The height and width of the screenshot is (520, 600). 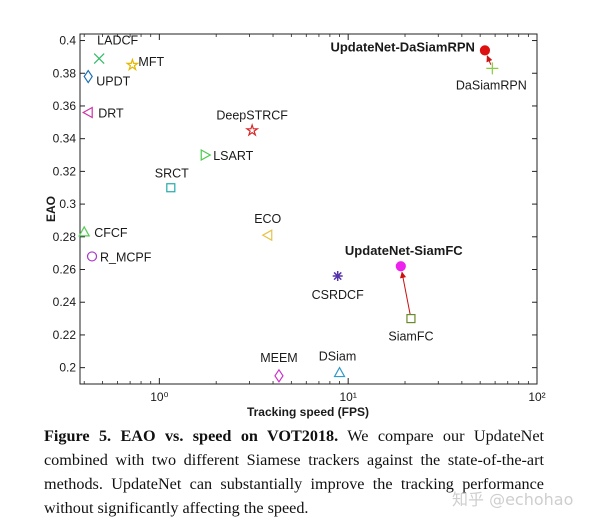 What do you see at coordinates (51, 209) in the screenshot?
I see `y-axis-title: EAO` at bounding box center [51, 209].